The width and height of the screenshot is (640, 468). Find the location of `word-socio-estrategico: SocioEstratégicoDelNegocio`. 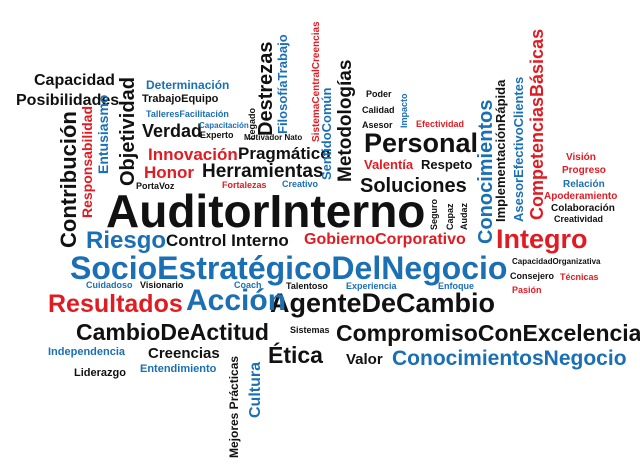

word-socio-estrategico: SocioEstratégicoDelNegocio is located at coordinates (289, 268).